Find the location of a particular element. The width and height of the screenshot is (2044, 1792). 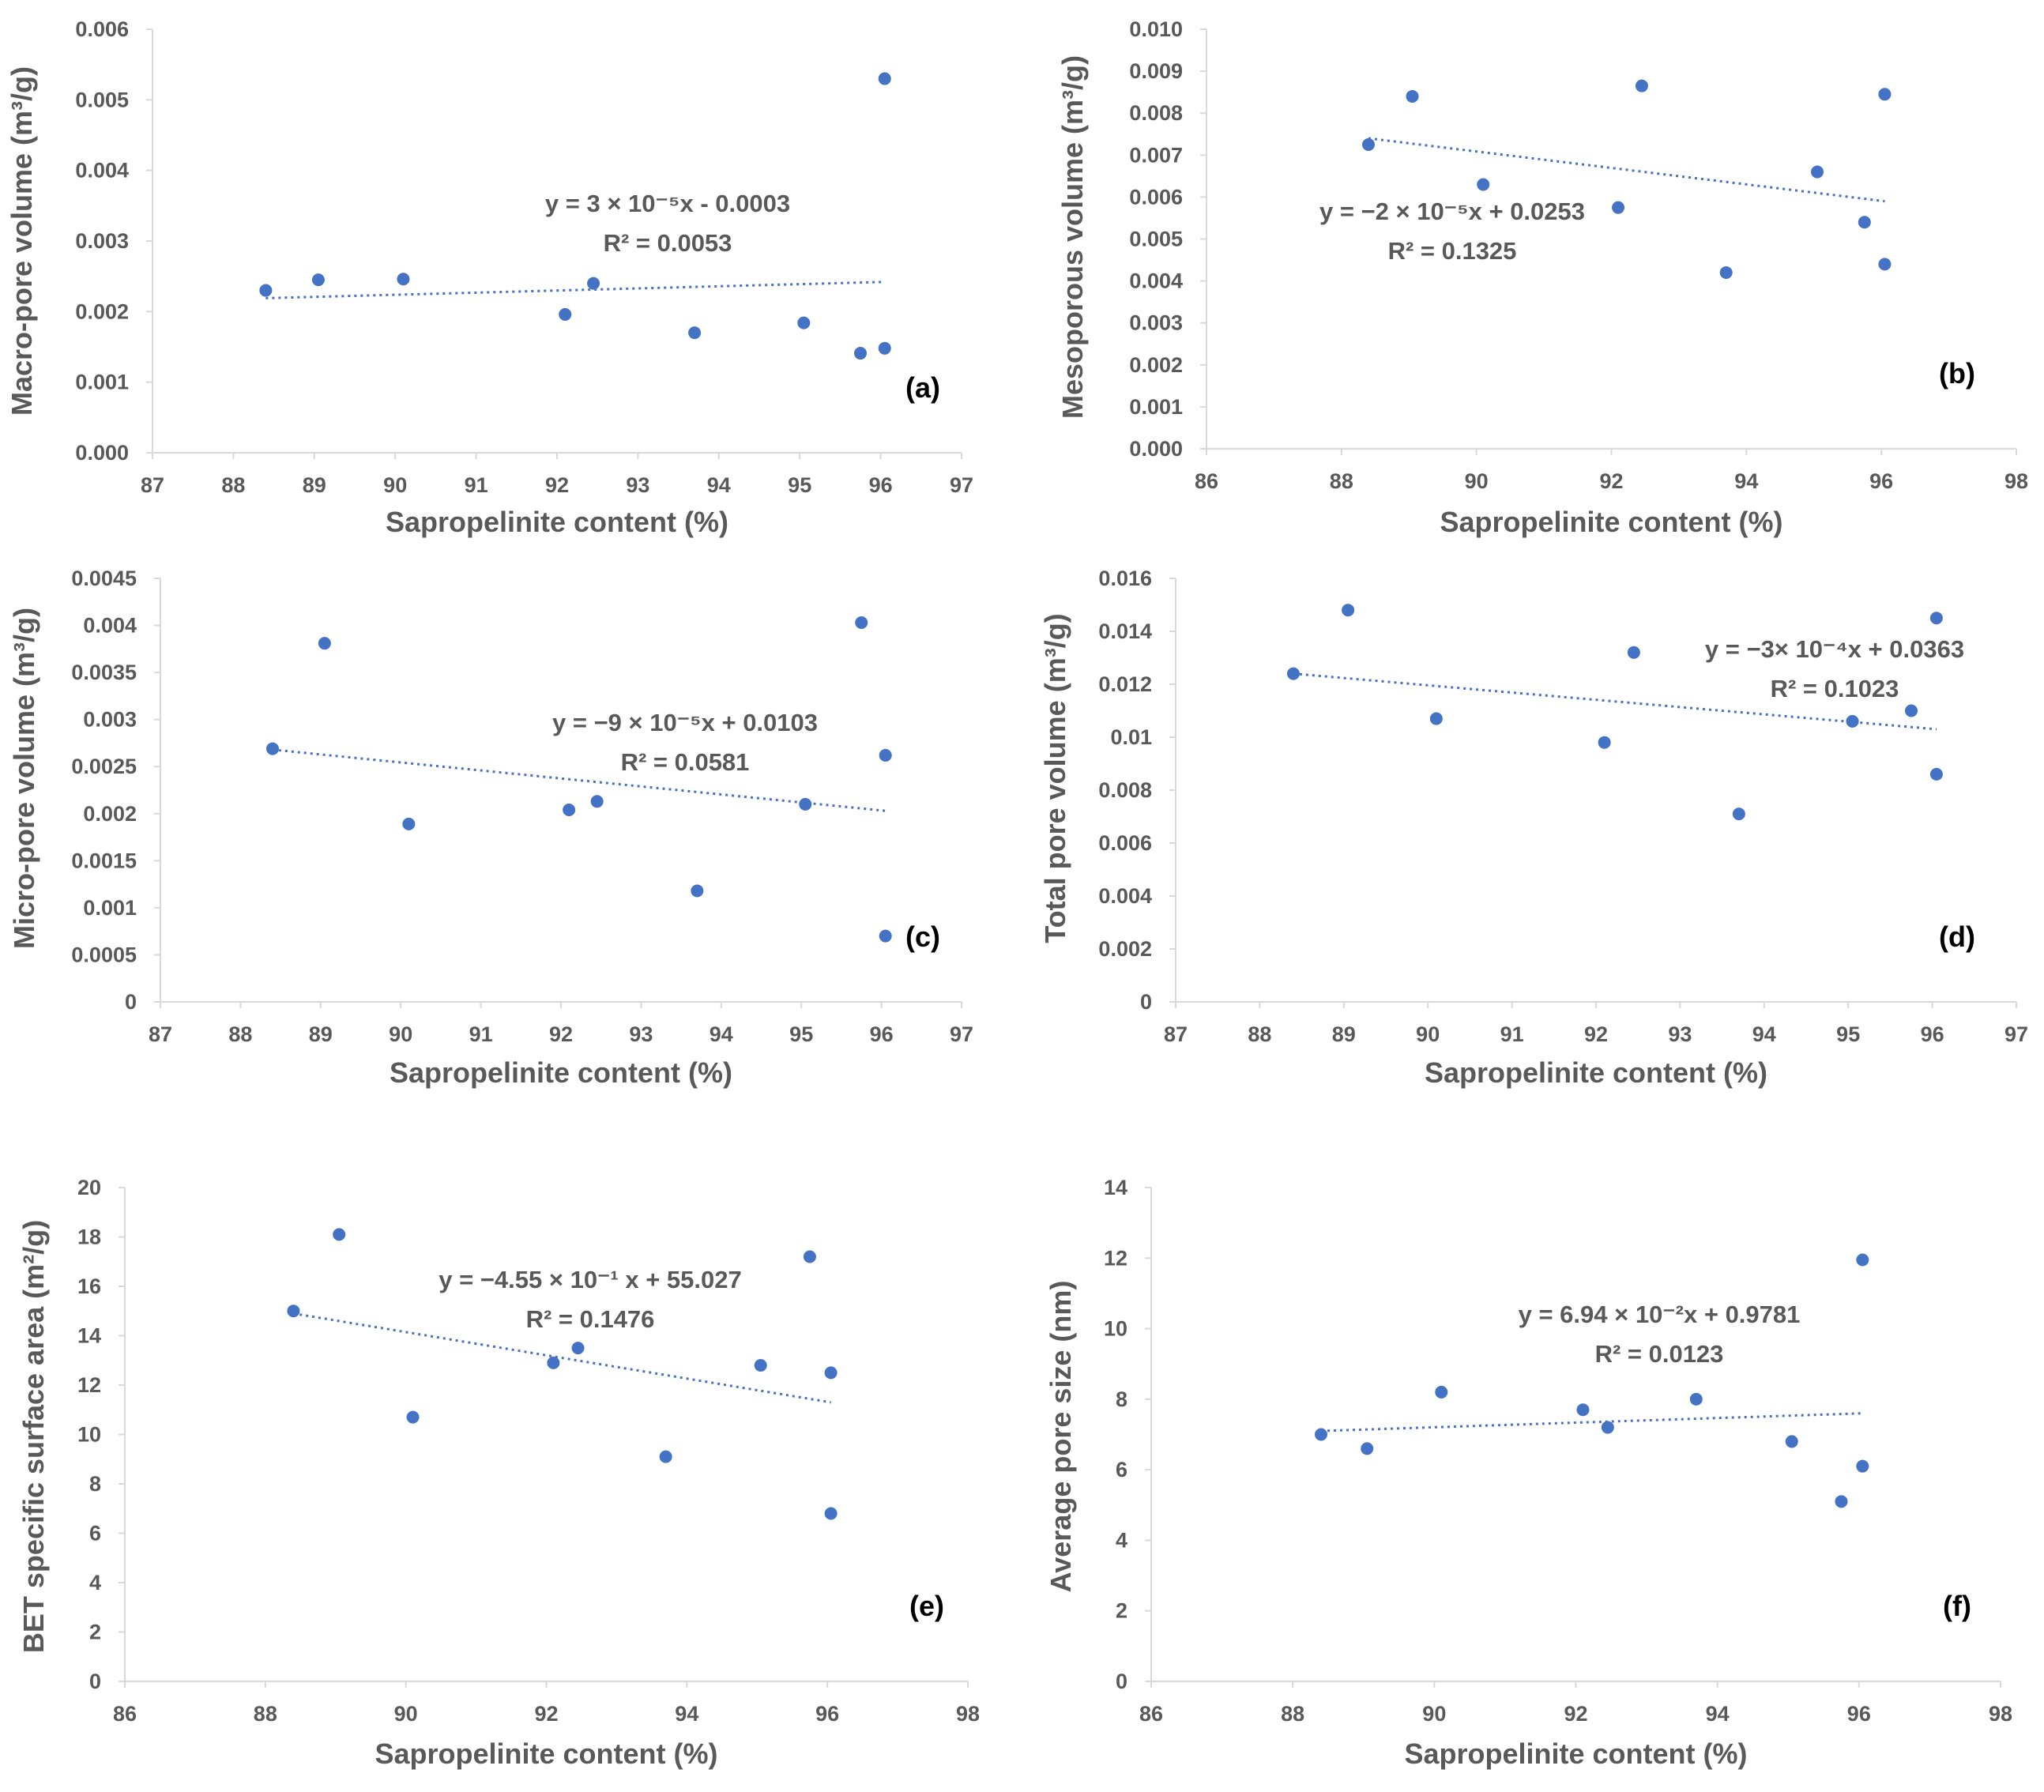

panel-3-x-tick-label: 88 is located at coordinates (240, 1034).